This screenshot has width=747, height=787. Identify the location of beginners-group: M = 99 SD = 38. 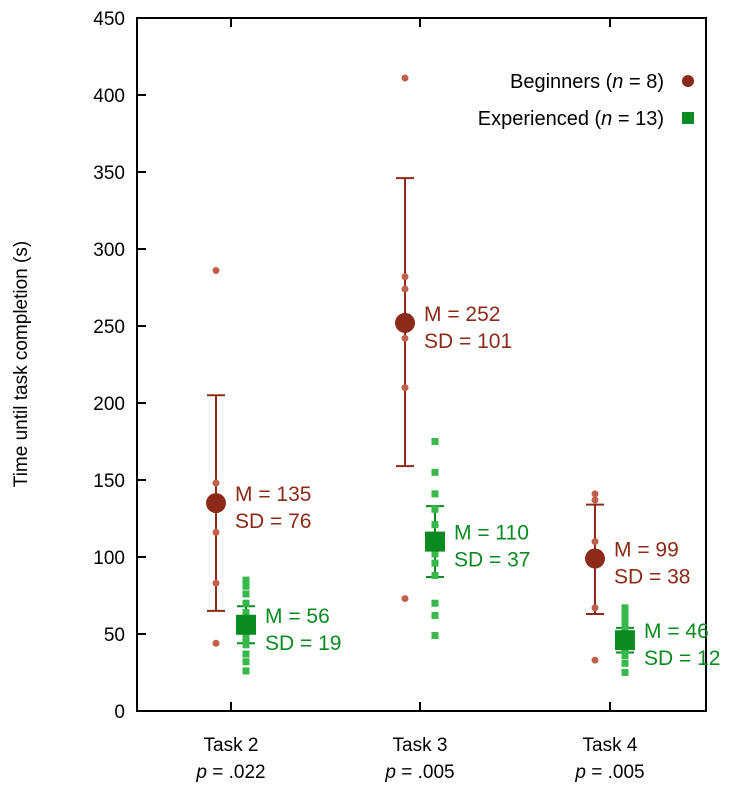
(637, 577).